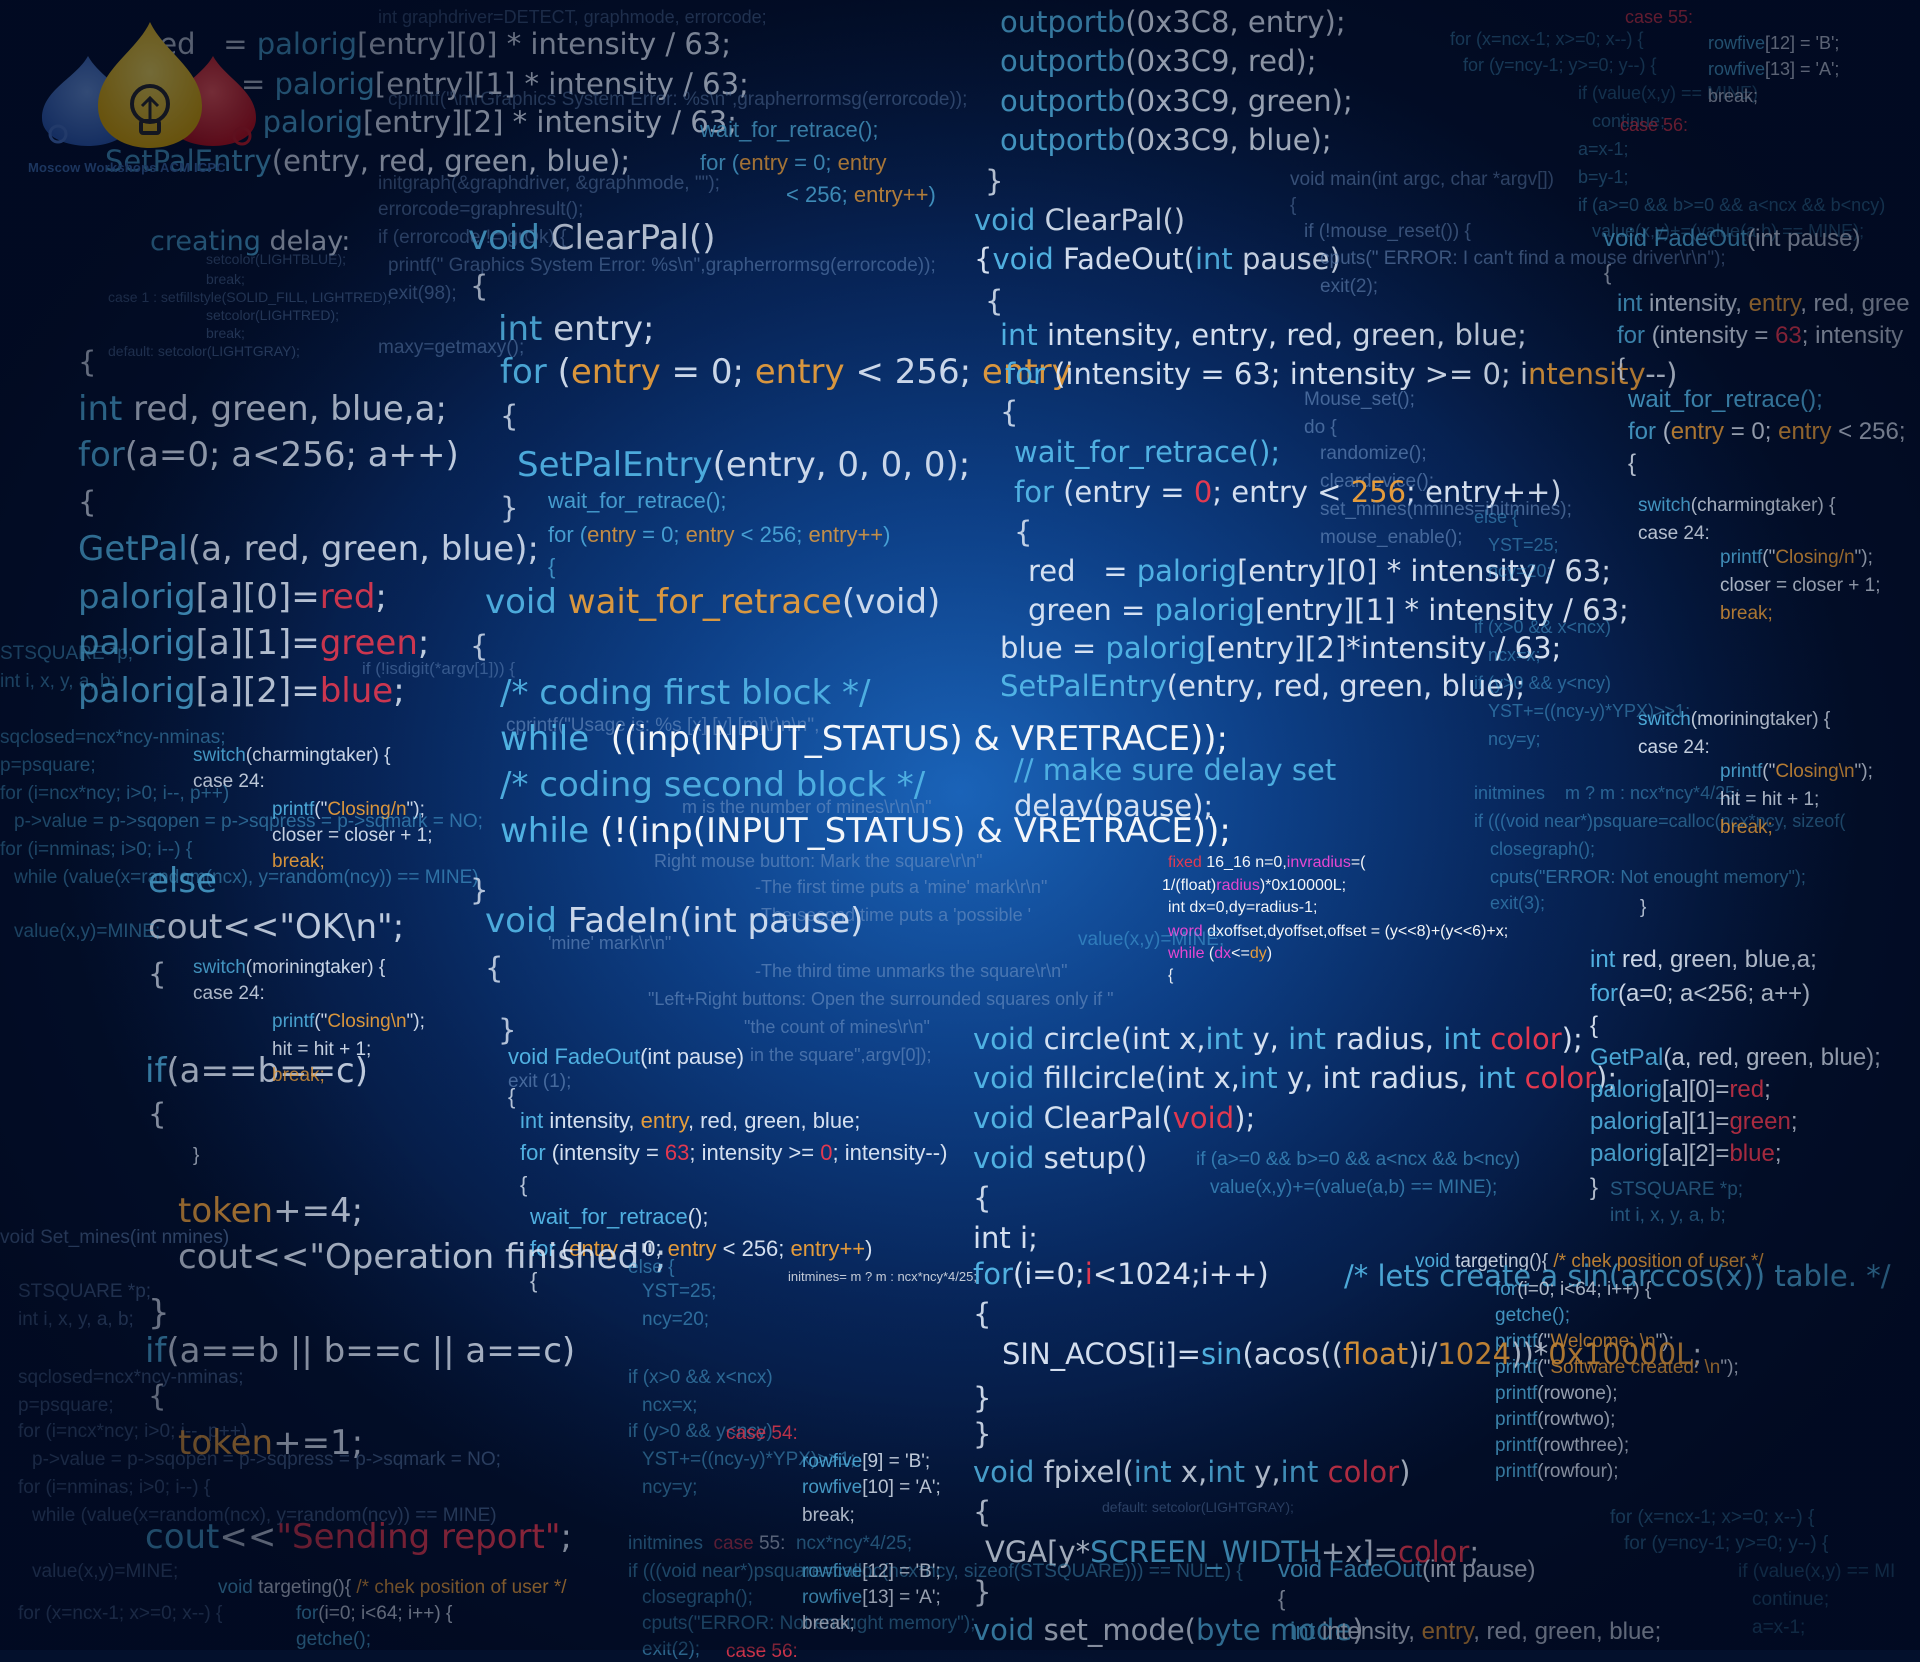  What do you see at coordinates (1221, 61) in the screenshot?
I see `code-token: (0x3C9, red);` at bounding box center [1221, 61].